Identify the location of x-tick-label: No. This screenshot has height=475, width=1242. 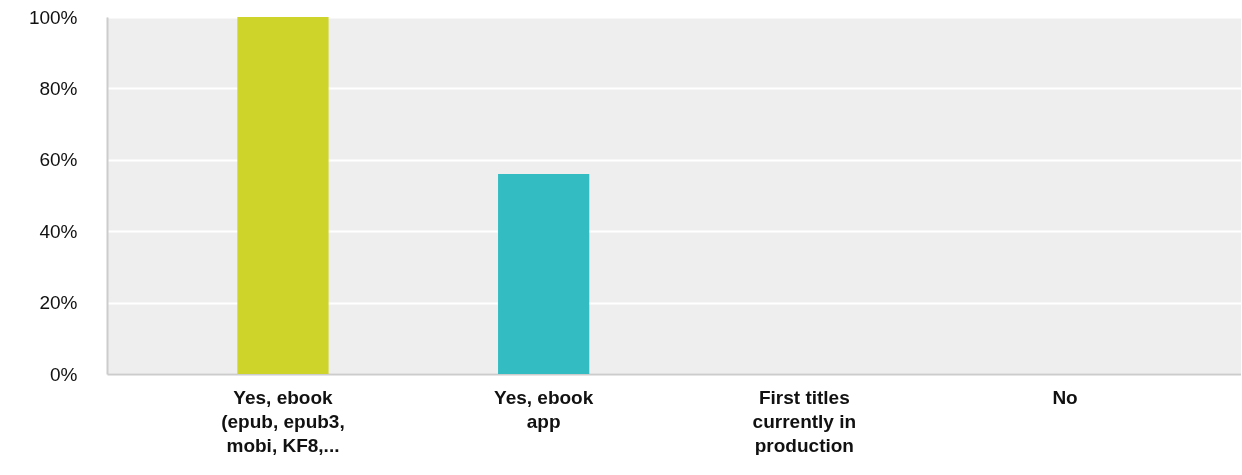
(1065, 397).